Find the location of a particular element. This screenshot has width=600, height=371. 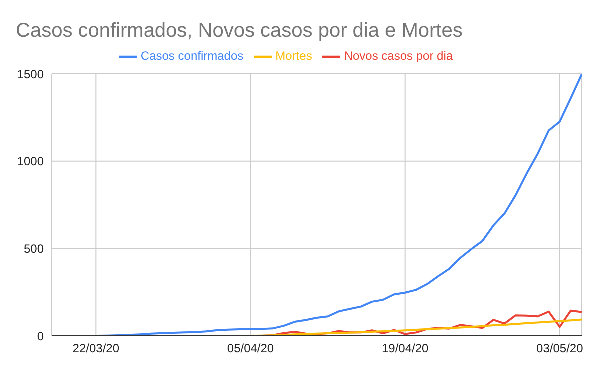

legend-label: Novos casos por dia is located at coordinates (399, 56).